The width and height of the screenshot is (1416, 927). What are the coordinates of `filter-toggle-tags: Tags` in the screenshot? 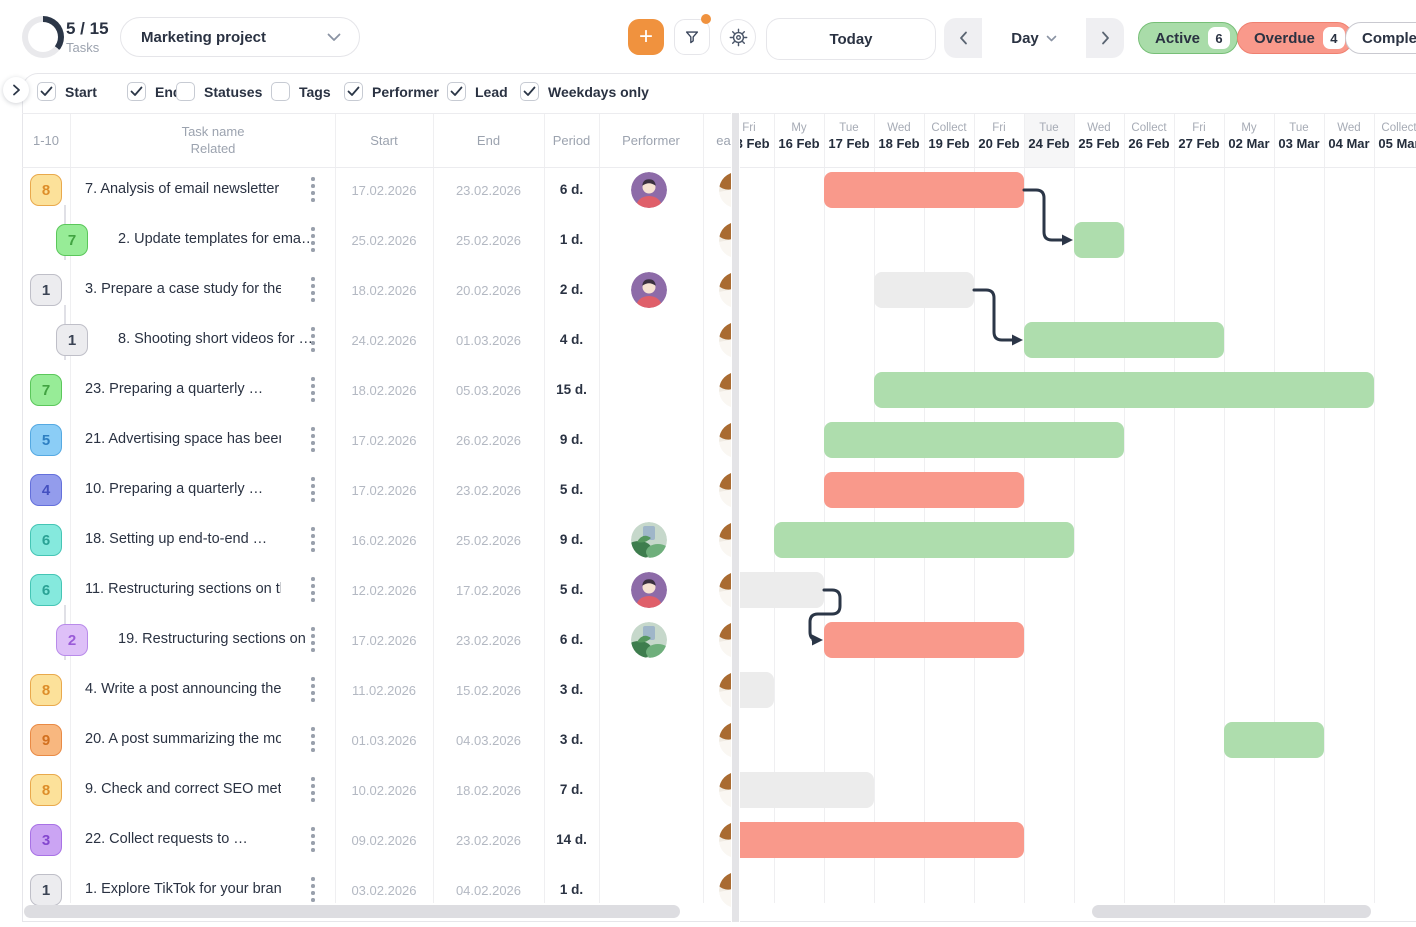 It's located at (301, 91).